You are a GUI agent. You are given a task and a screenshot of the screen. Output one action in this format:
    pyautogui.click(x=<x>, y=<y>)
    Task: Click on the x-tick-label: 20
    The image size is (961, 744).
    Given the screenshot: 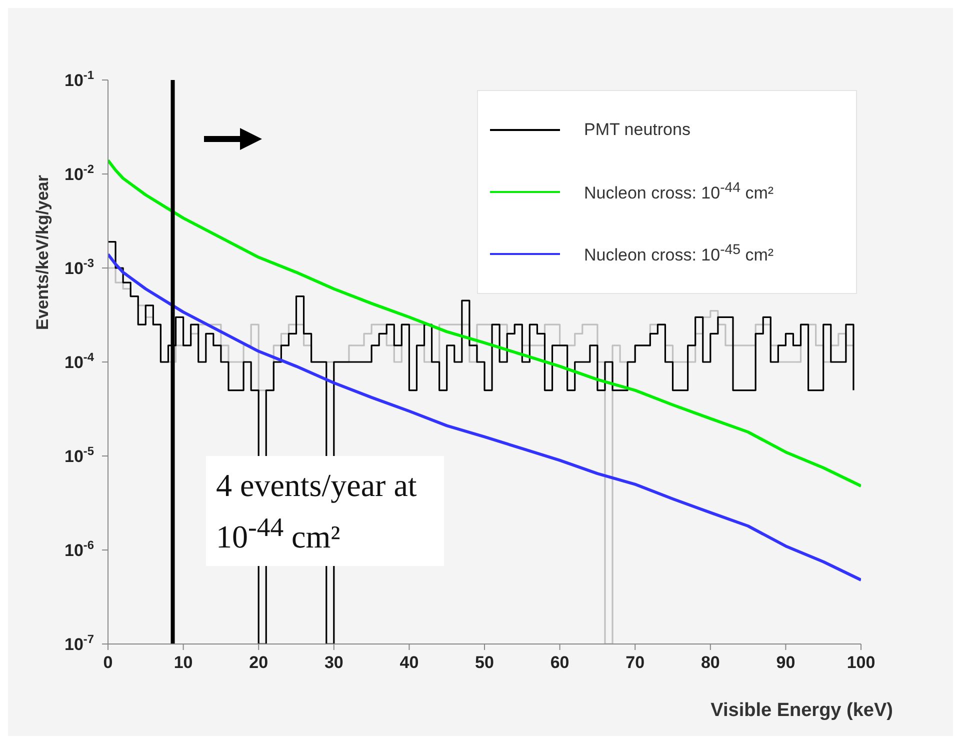 What is the action you would take?
    pyautogui.click(x=258, y=662)
    